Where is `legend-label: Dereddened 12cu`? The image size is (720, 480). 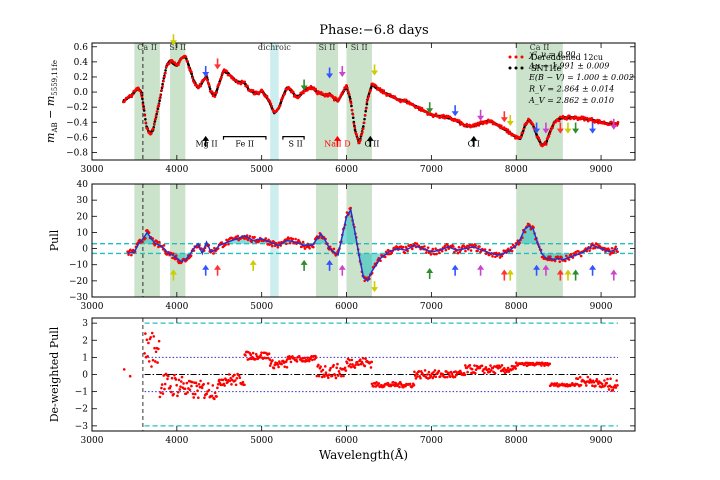
legend-label: Dereddened 12cu is located at coordinates (567, 57).